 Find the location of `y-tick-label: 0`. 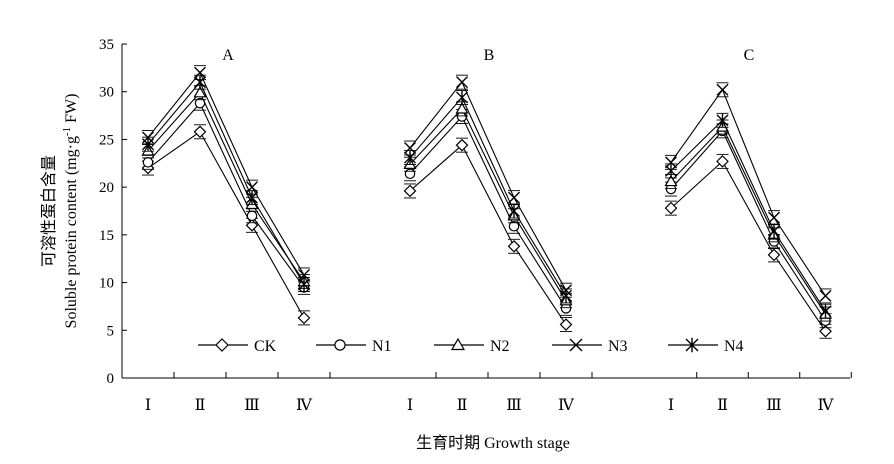

y-tick-label: 0 is located at coordinates (111, 379).